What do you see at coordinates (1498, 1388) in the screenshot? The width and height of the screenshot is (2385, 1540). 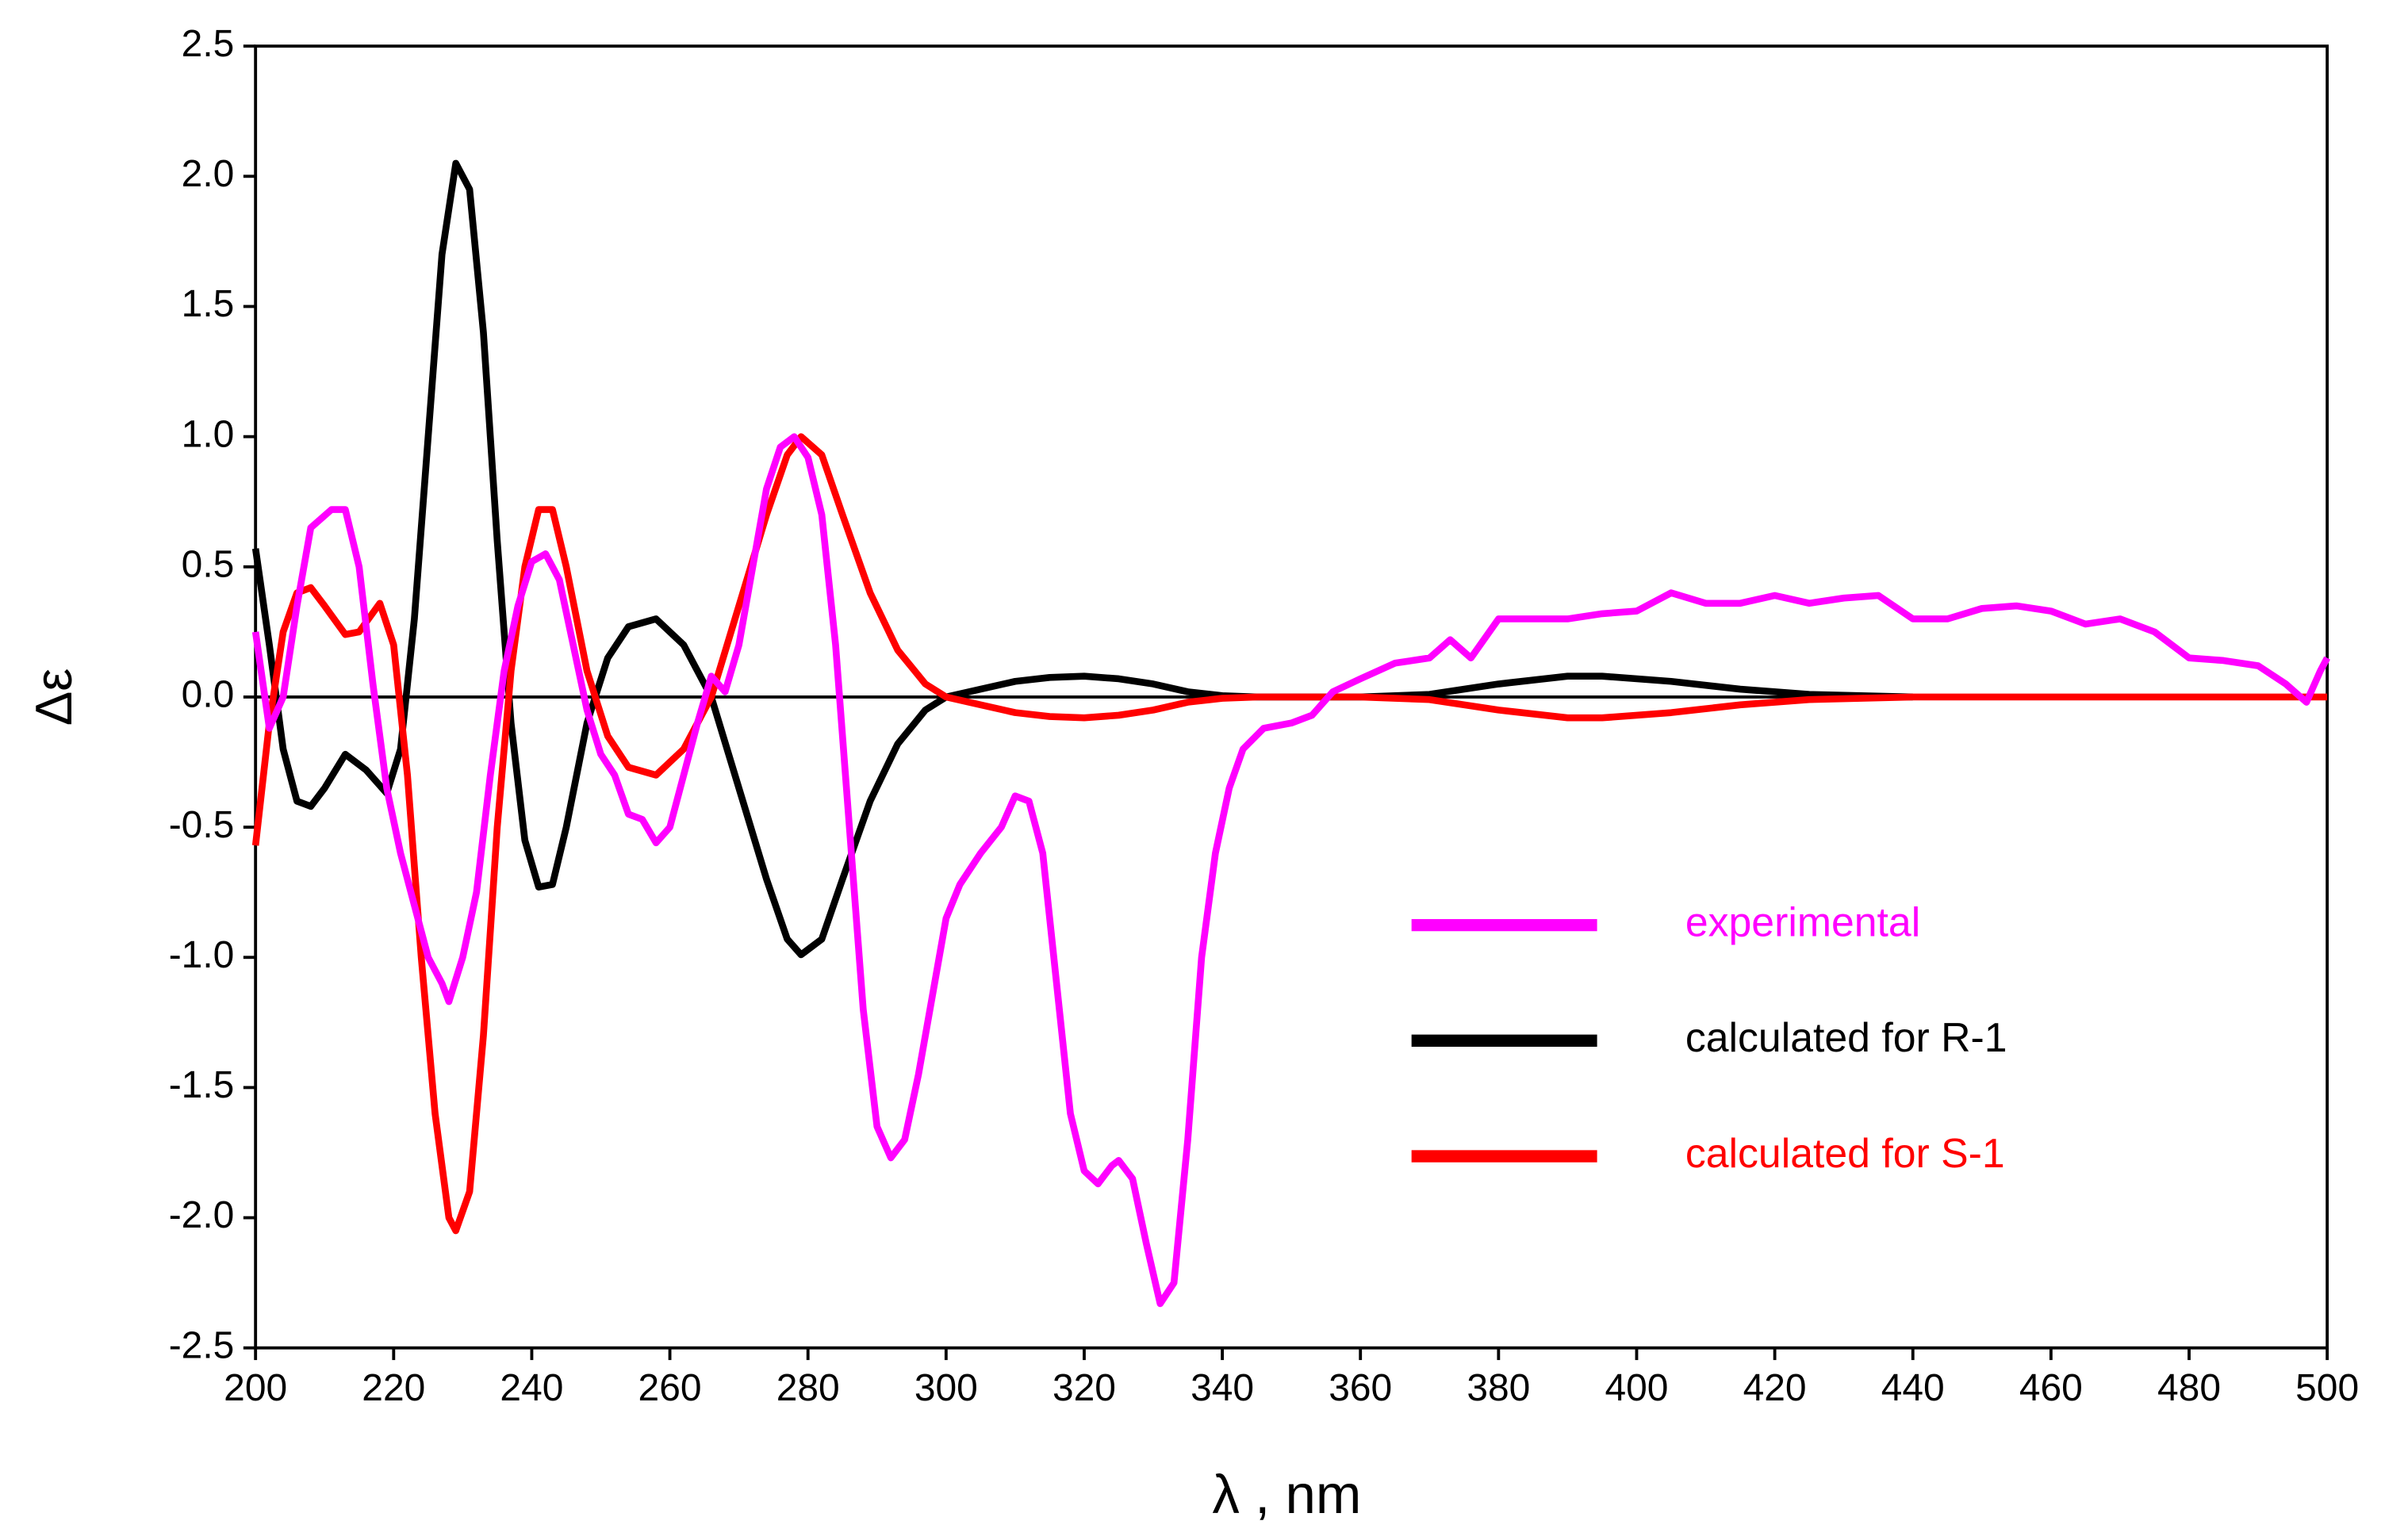 I see `x-tick-label: 380` at bounding box center [1498, 1388].